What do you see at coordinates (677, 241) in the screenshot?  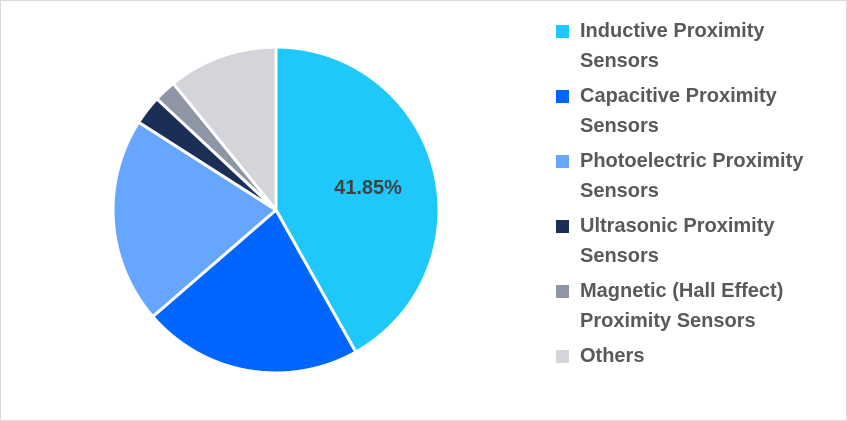 I see `legend-label: Ultrasonic Proximity Sensors` at bounding box center [677, 241].